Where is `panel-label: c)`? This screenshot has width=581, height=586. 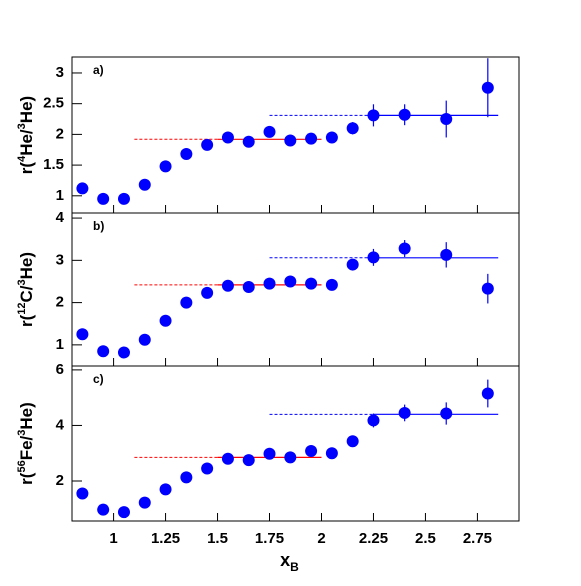
panel-label: c) is located at coordinates (98, 379).